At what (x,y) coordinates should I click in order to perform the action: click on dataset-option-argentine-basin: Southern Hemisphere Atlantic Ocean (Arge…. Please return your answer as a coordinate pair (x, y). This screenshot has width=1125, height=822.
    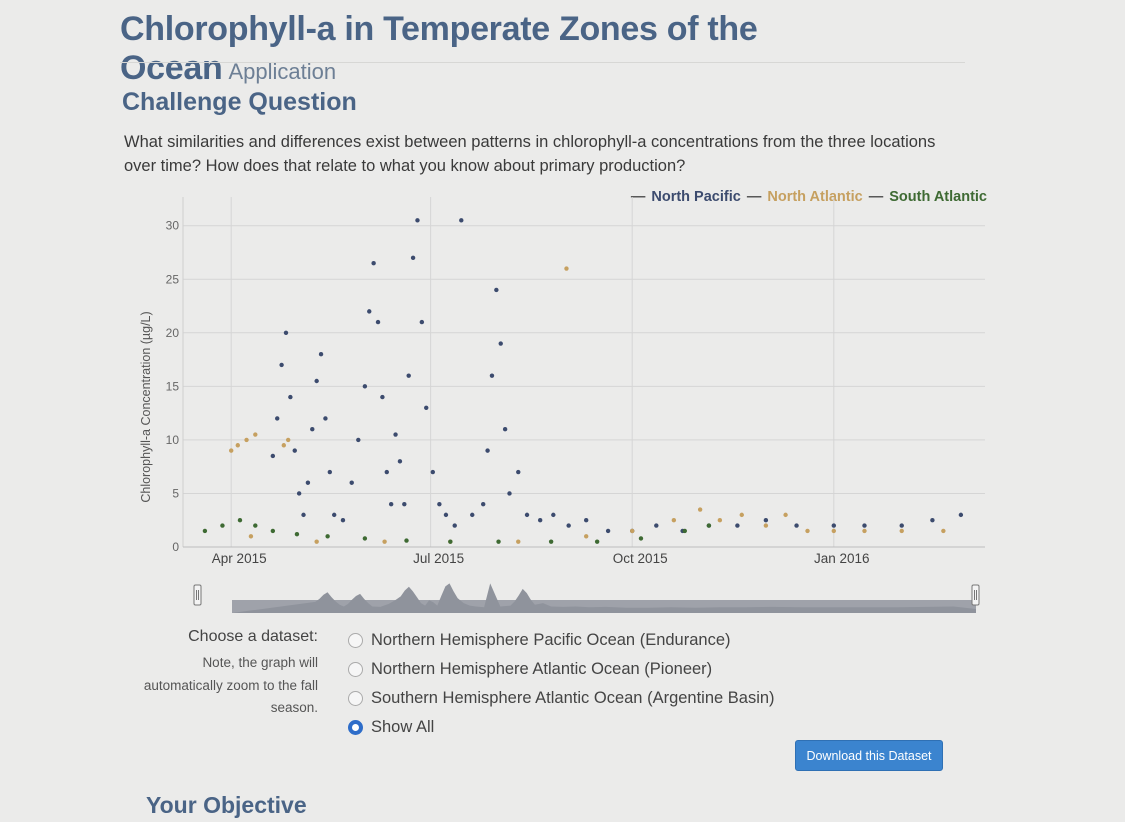
    Looking at the image, I should click on (561, 698).